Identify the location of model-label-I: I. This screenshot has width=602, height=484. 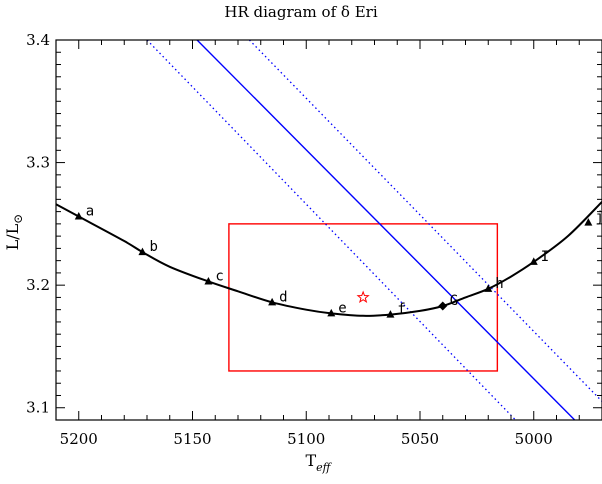
(545, 257).